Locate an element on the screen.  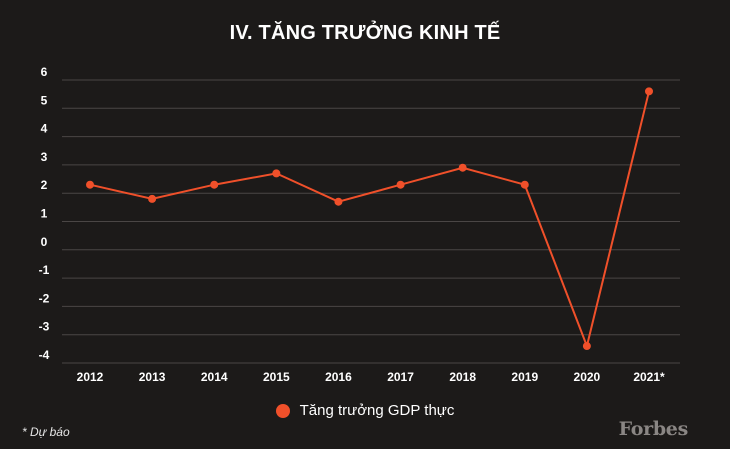
y-tick-label: 6 is located at coordinates (44, 72).